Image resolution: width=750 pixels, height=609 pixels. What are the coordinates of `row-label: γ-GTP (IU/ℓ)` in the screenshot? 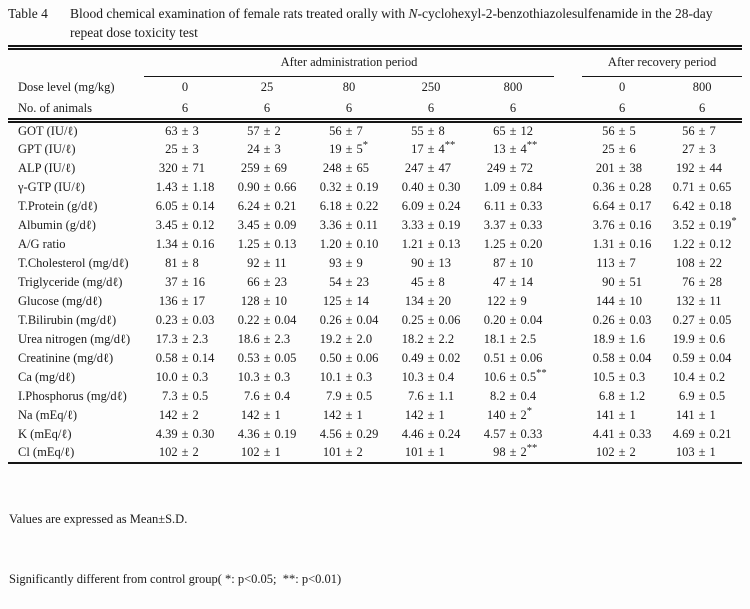 It's located at (51, 186).